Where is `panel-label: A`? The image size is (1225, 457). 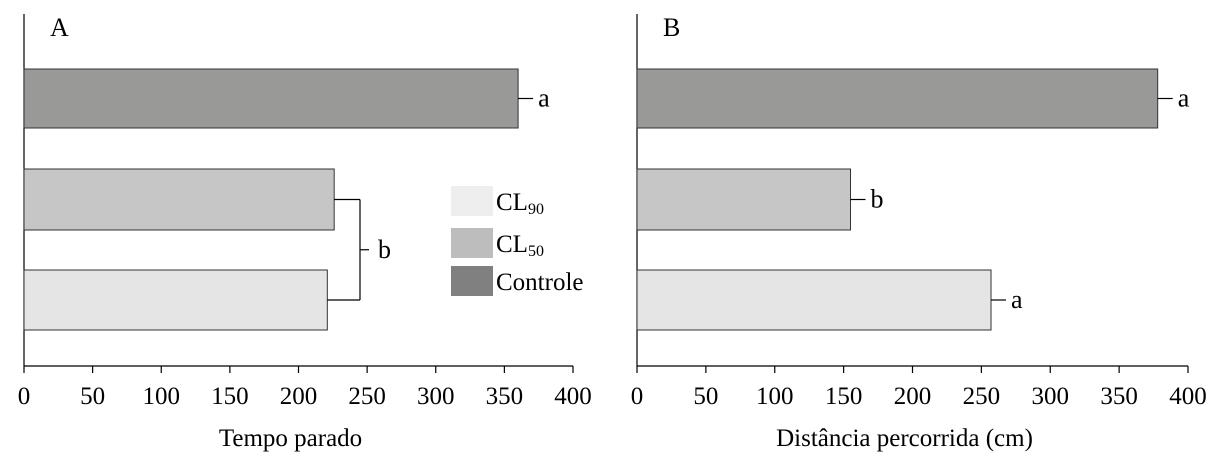
panel-label: A is located at coordinates (59, 27).